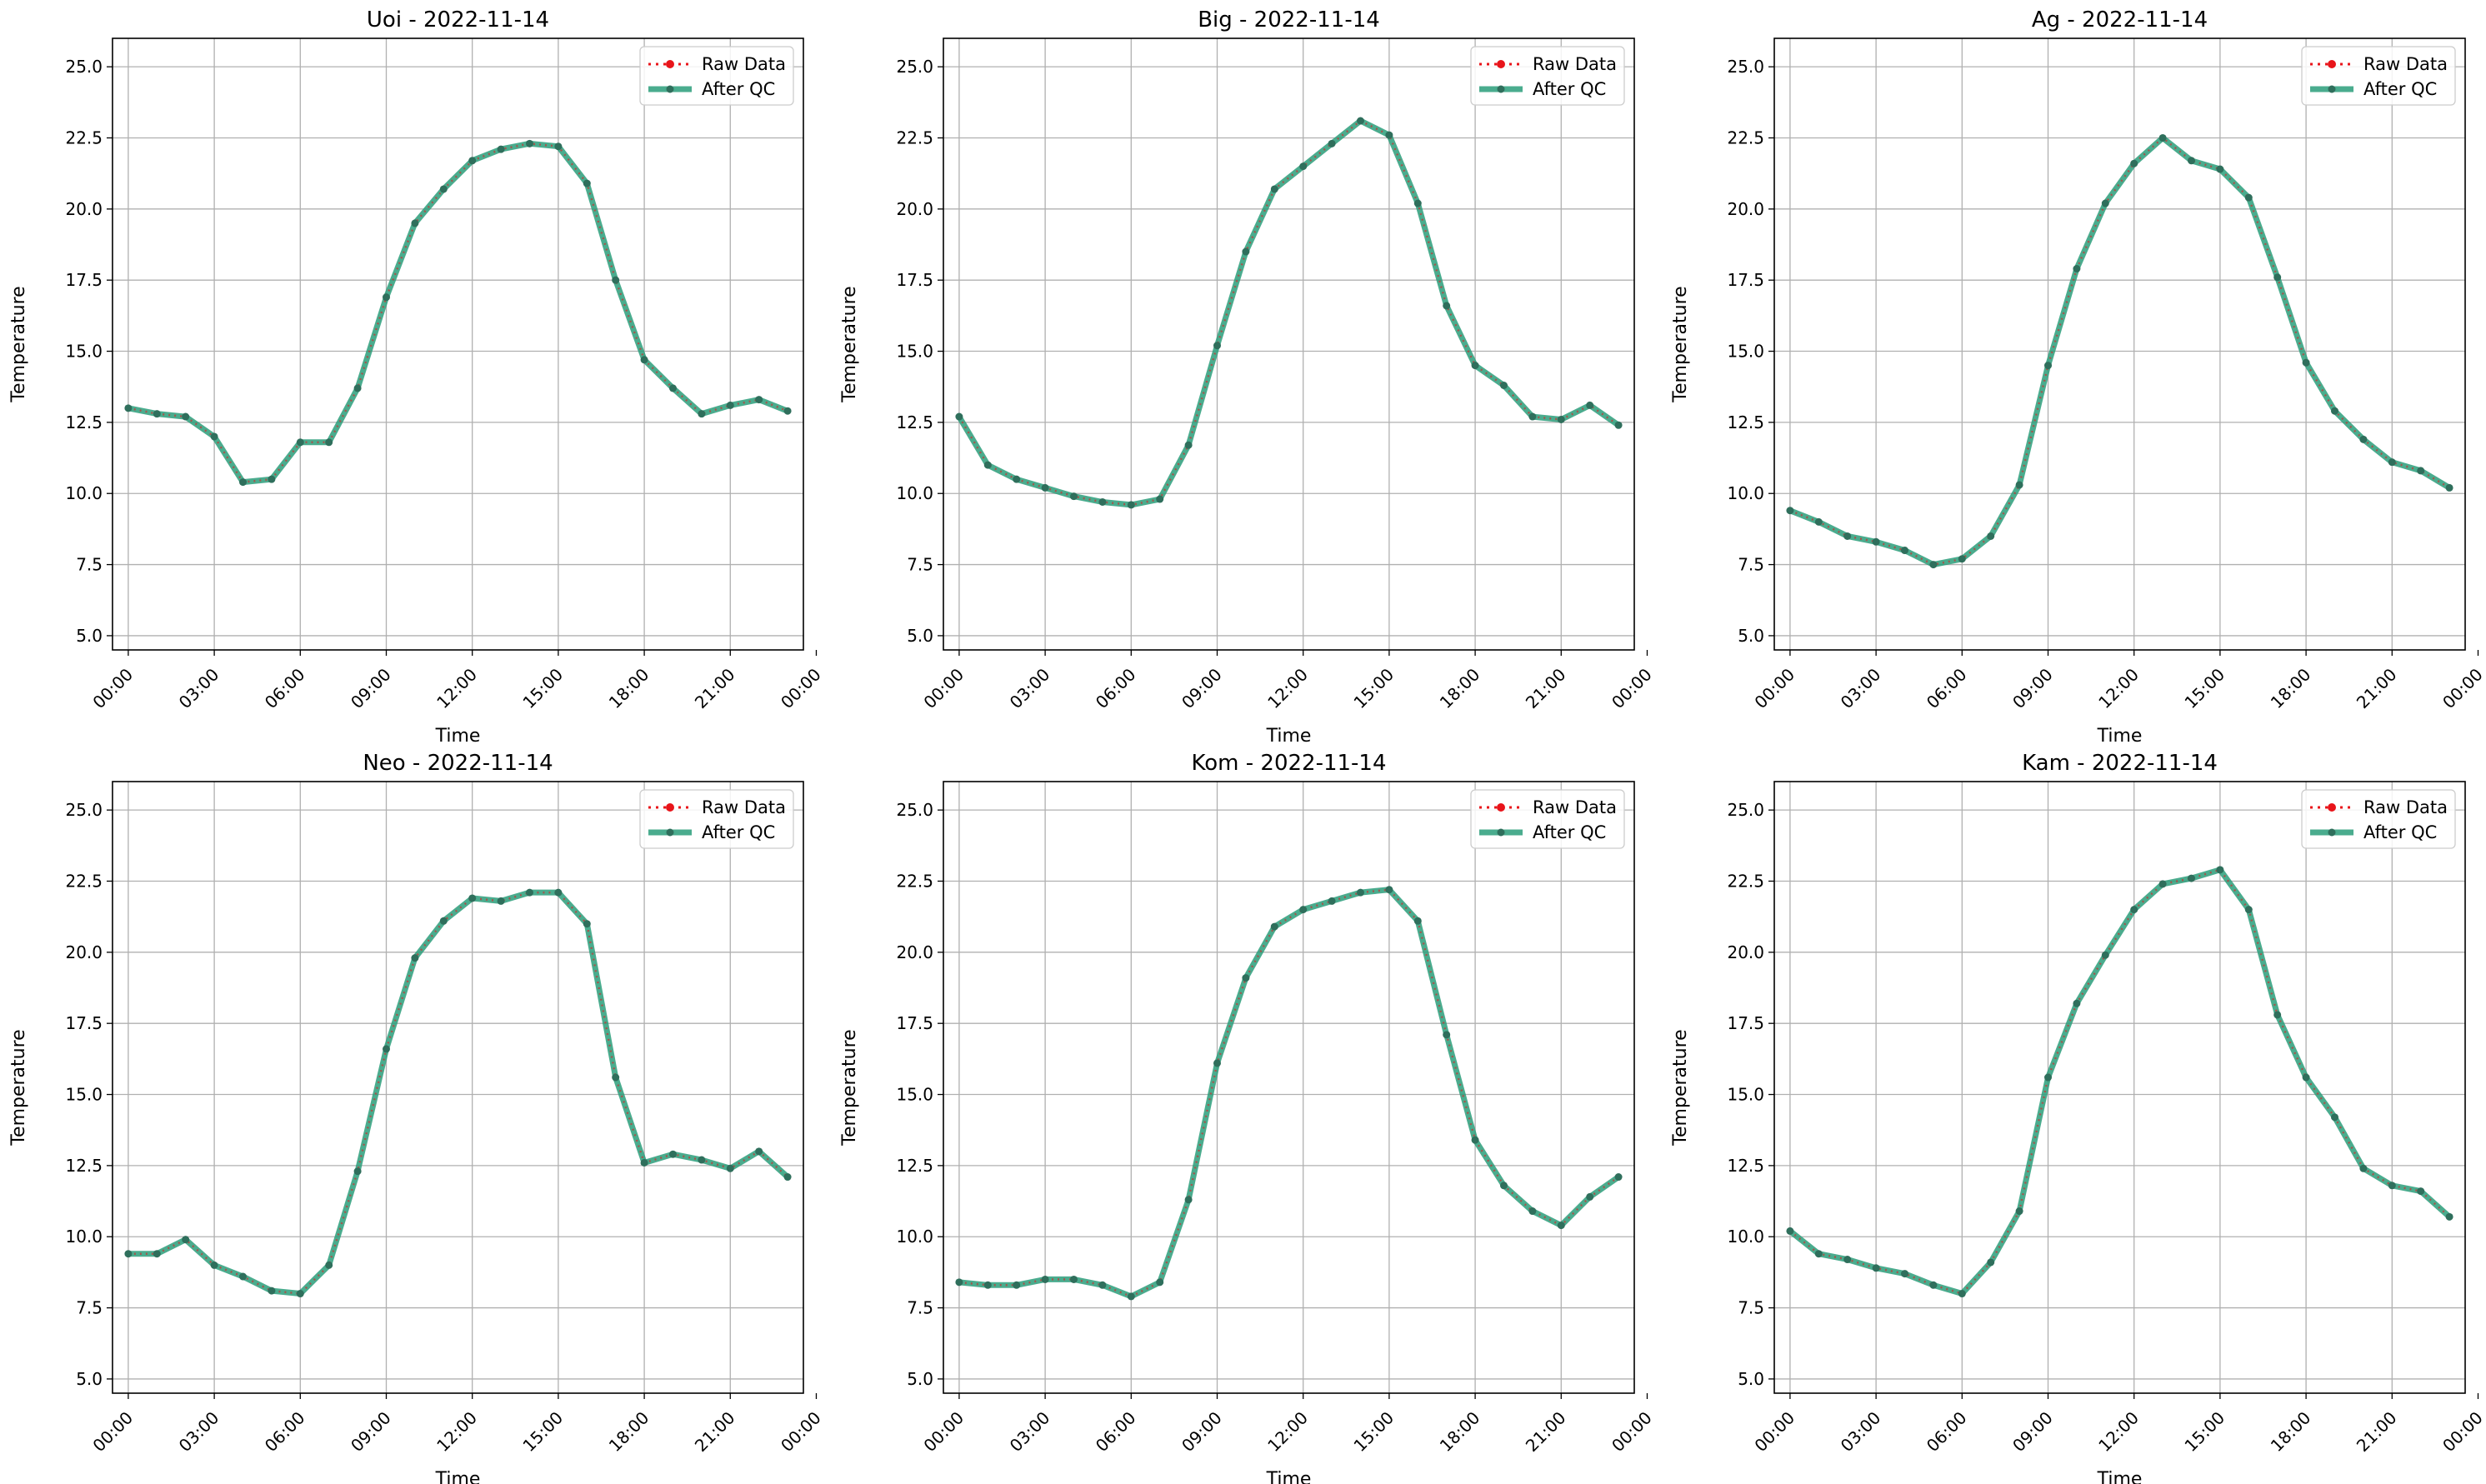 The image size is (2486, 1484). Describe the element at coordinates (2400, 89) in the screenshot. I see `legend-qc-label: After QC` at that location.